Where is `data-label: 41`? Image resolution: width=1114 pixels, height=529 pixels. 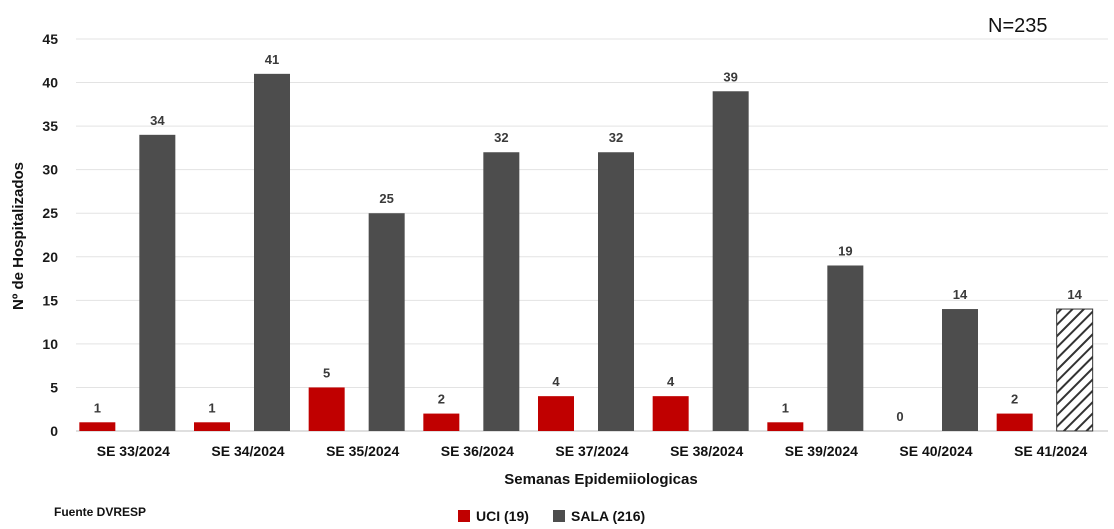
data-label: 41 is located at coordinates (272, 59).